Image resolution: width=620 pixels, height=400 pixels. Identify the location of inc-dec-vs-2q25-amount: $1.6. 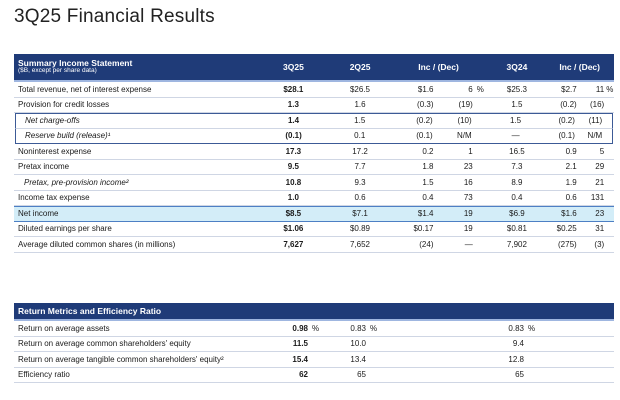
(425, 89).